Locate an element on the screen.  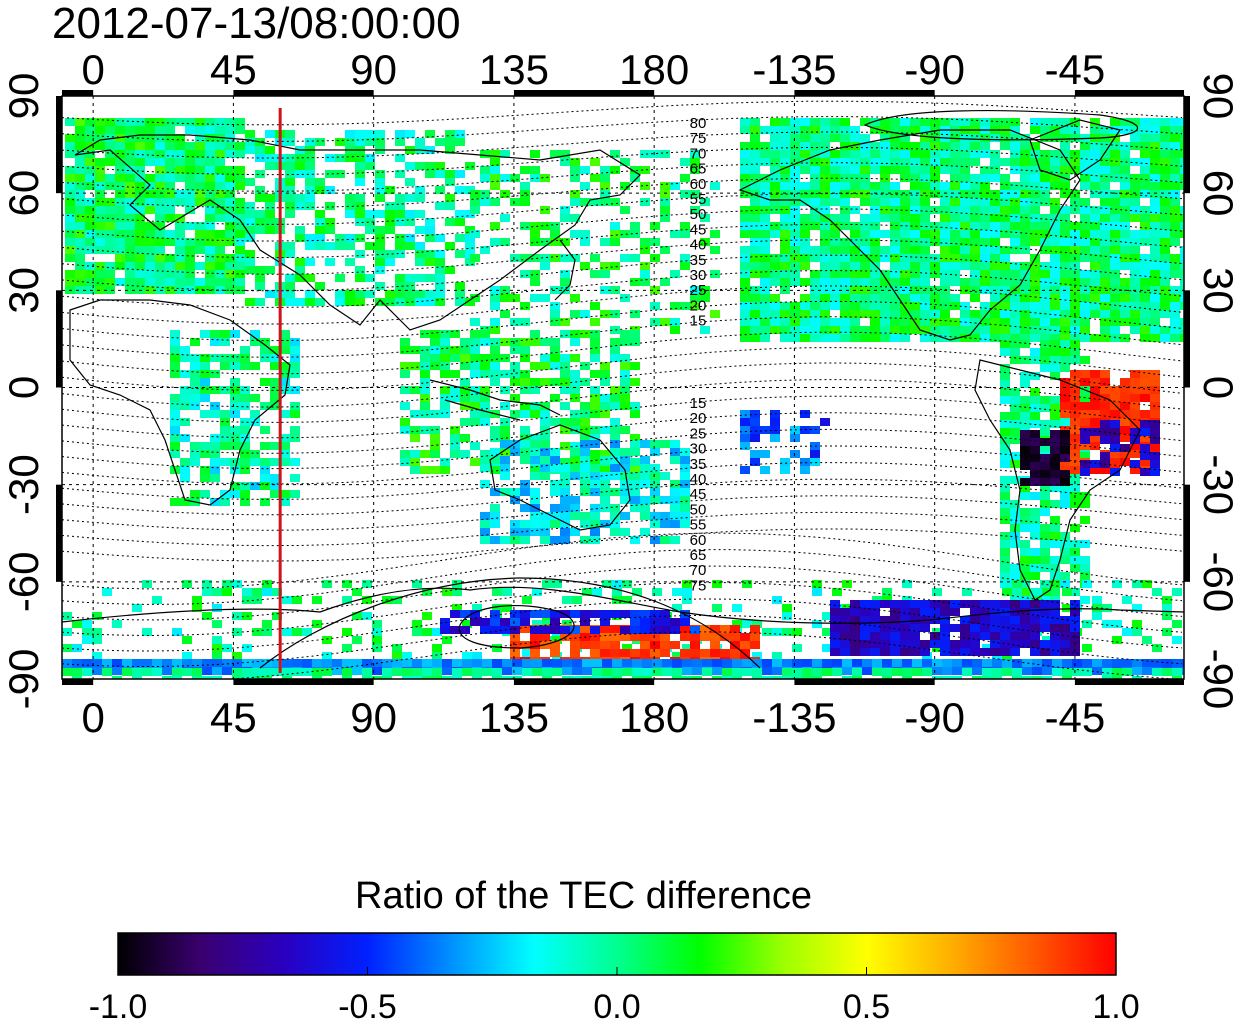
coastline-antarctic-arc is located at coordinates (510, 623).